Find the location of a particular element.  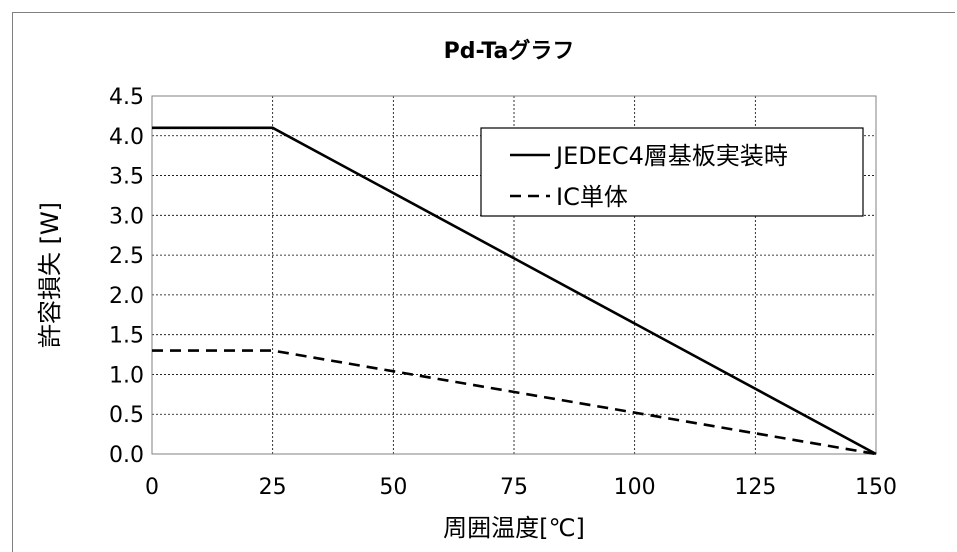

x-tick-label: 25 is located at coordinates (273, 487).